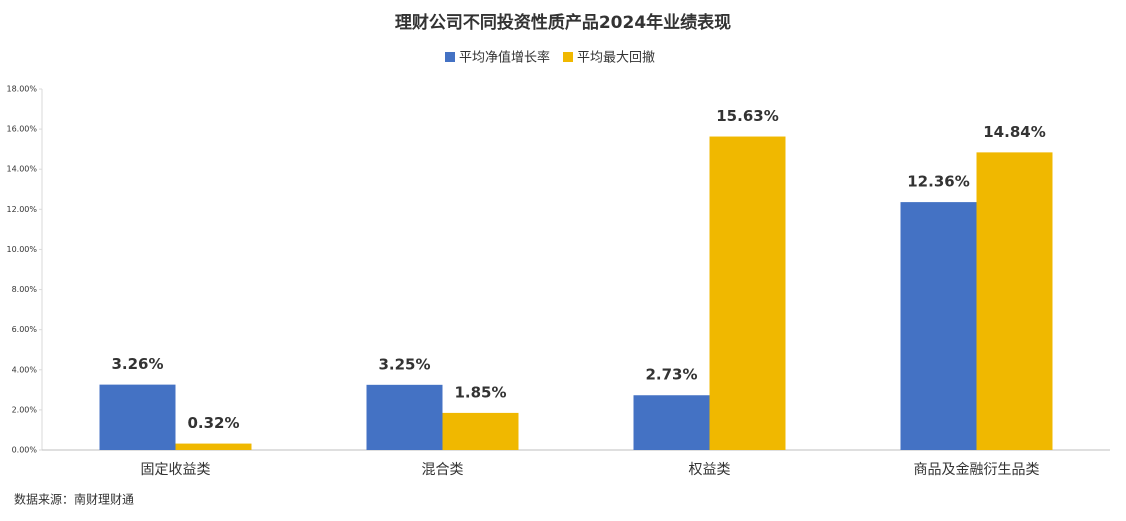 Image resolution: width=1126 pixels, height=521 pixels. Describe the element at coordinates (21, 129) in the screenshot. I see `y-tick-label: 16.00%` at that location.